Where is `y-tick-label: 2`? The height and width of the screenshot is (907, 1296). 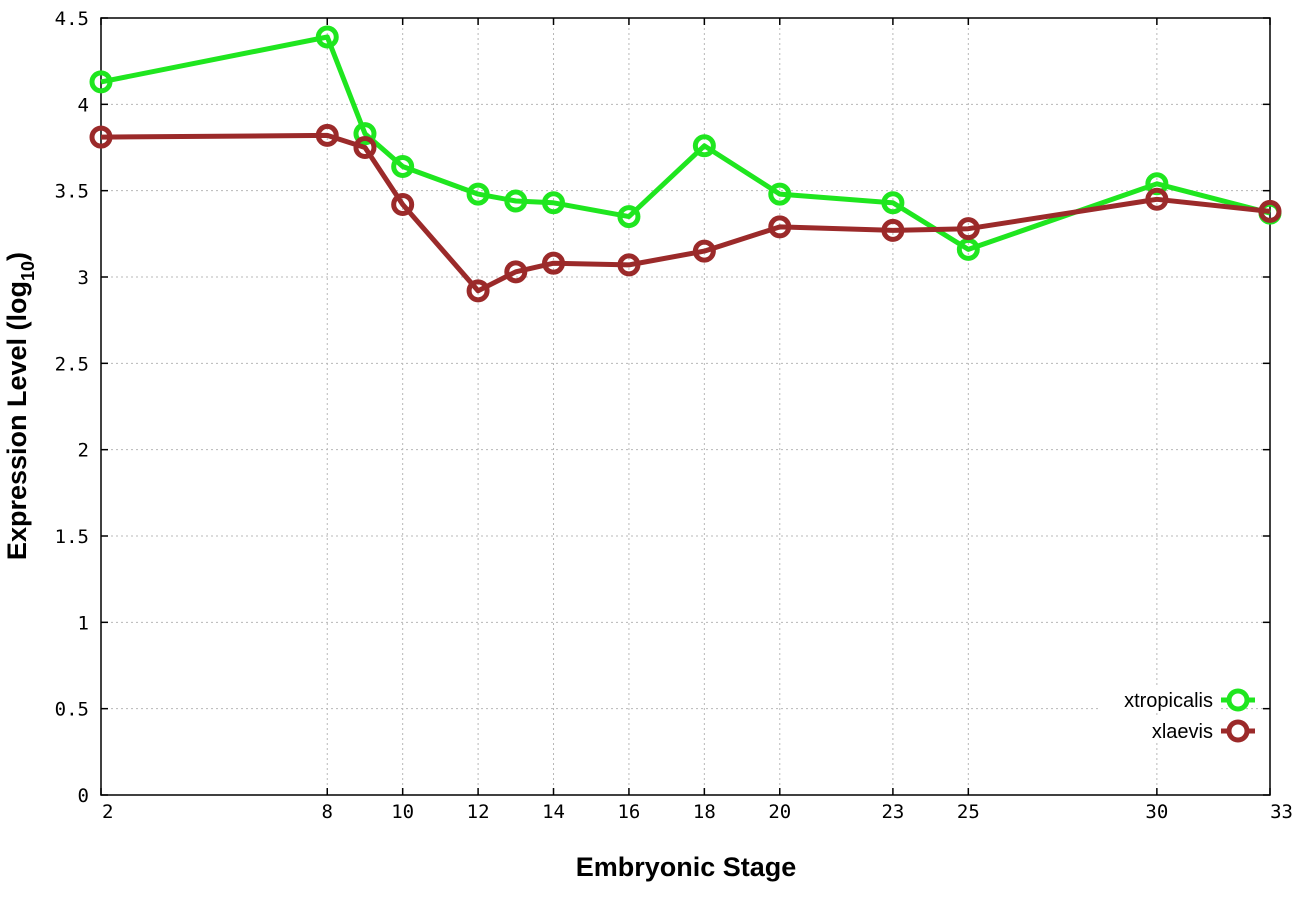 y-tick-label: 2 is located at coordinates (83, 451).